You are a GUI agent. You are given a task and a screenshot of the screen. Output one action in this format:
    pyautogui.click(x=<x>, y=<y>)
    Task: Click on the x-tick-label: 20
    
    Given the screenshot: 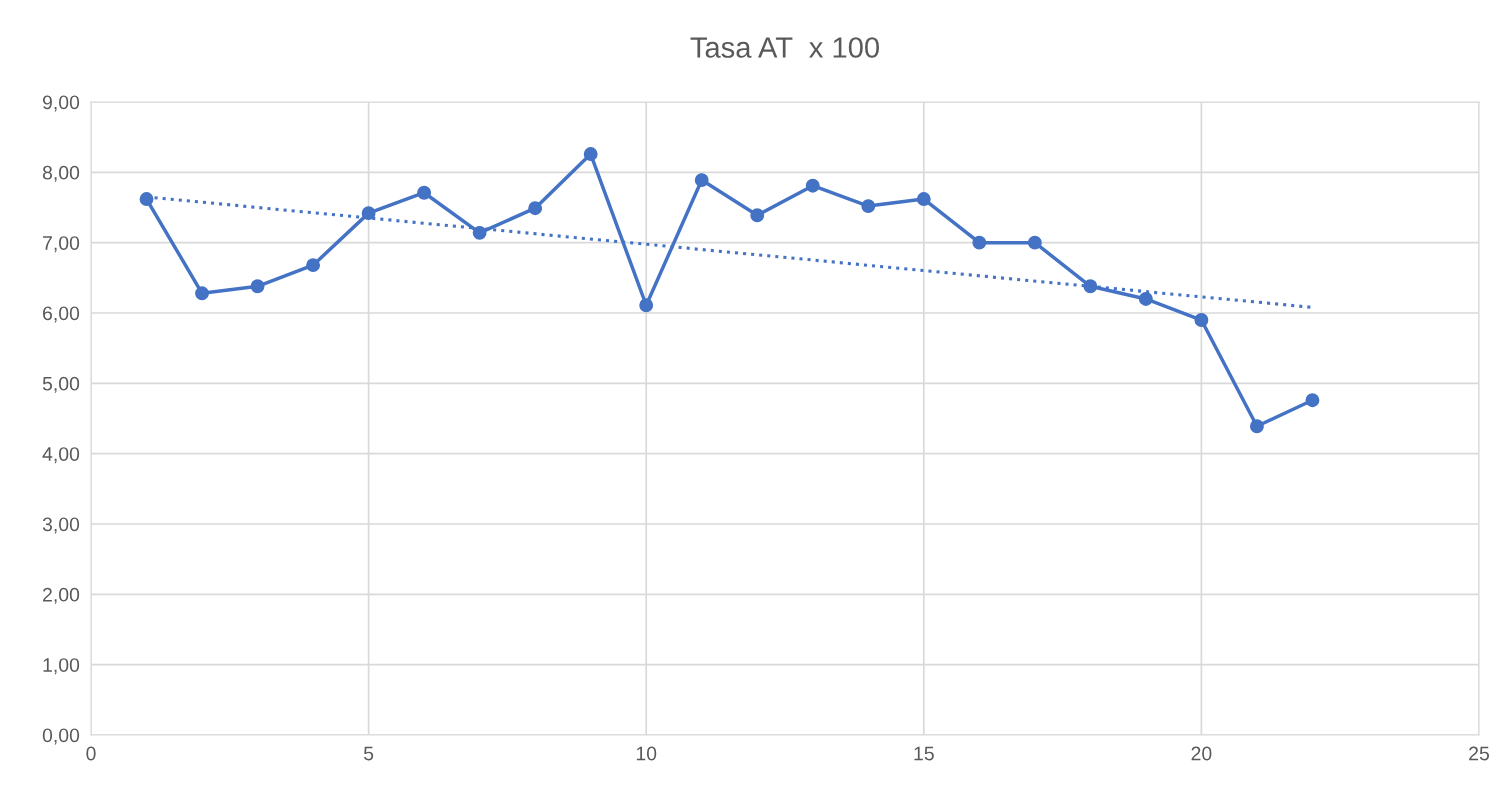 What is the action you would take?
    pyautogui.click(x=1201, y=753)
    